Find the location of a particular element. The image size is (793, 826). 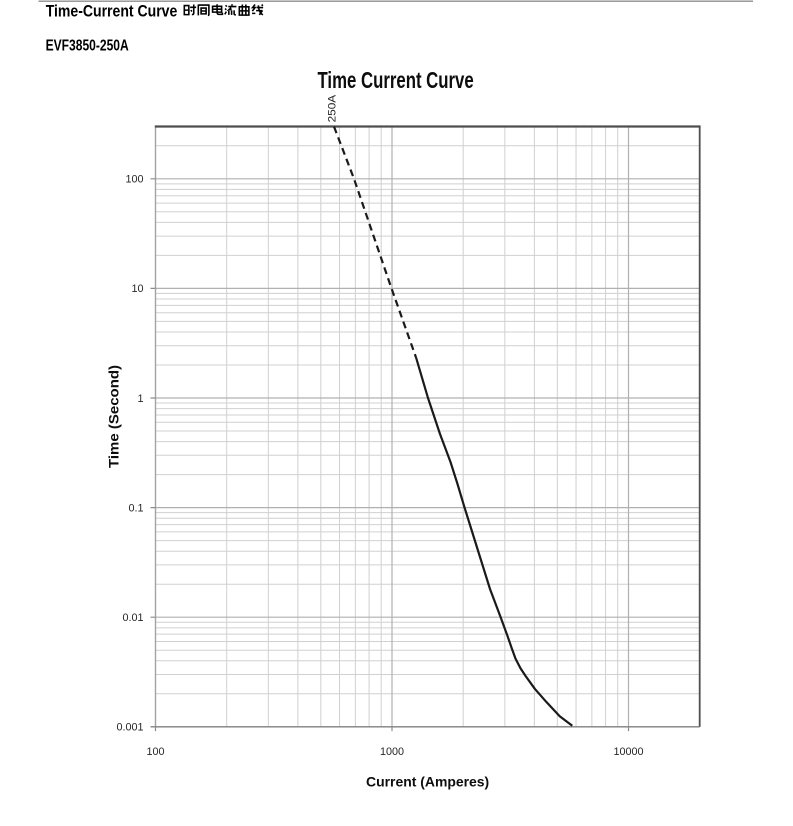

svg-text: 250A is located at coordinates (333, 108).